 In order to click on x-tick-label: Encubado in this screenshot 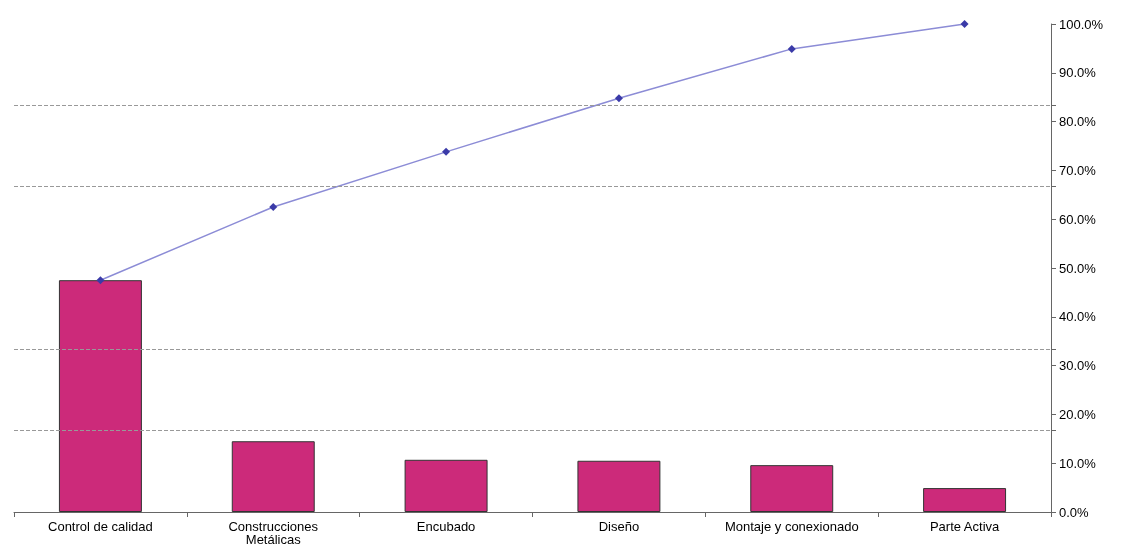, I will do `click(446, 526)`.